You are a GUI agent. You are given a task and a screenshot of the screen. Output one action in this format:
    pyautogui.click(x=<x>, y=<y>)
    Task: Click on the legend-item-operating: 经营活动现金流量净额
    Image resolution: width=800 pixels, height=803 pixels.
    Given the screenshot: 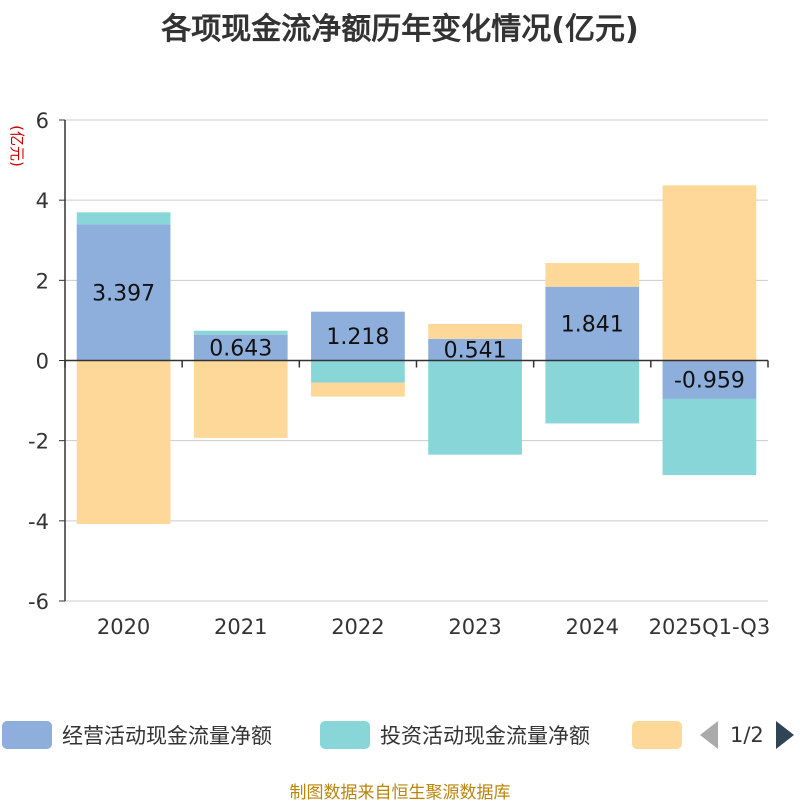 What is the action you would take?
    pyautogui.click(x=137, y=735)
    